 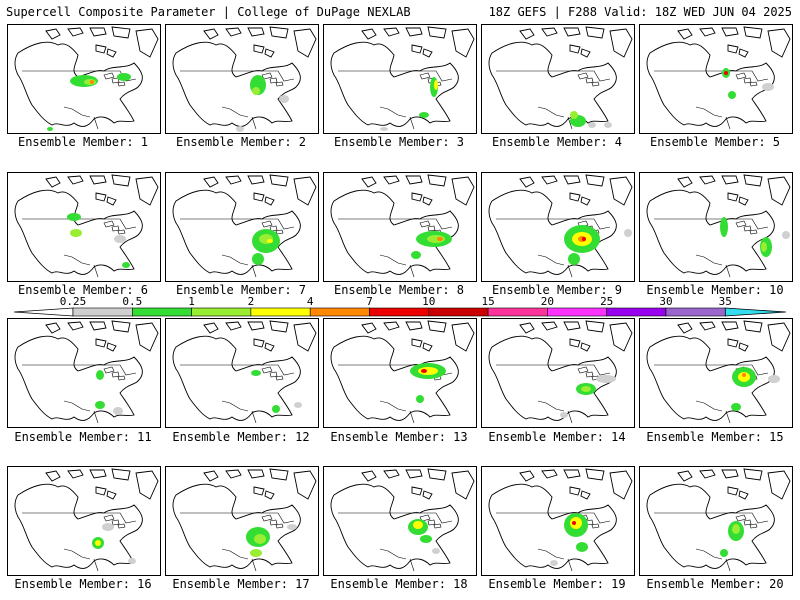 I want to click on colorbar-tick-label: 1, so click(x=191, y=302).